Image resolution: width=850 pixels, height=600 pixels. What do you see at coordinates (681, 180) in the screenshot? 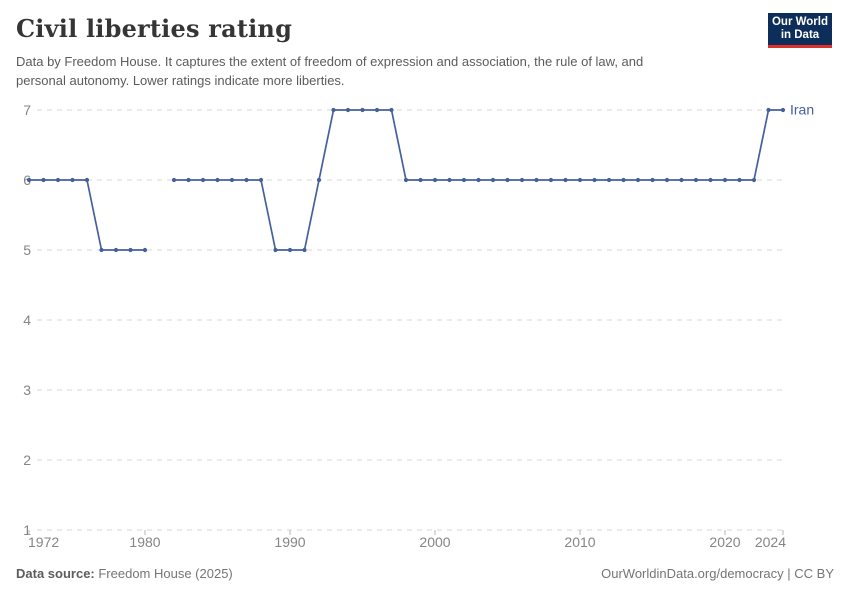
I see `data-point-iran-2017` at bounding box center [681, 180].